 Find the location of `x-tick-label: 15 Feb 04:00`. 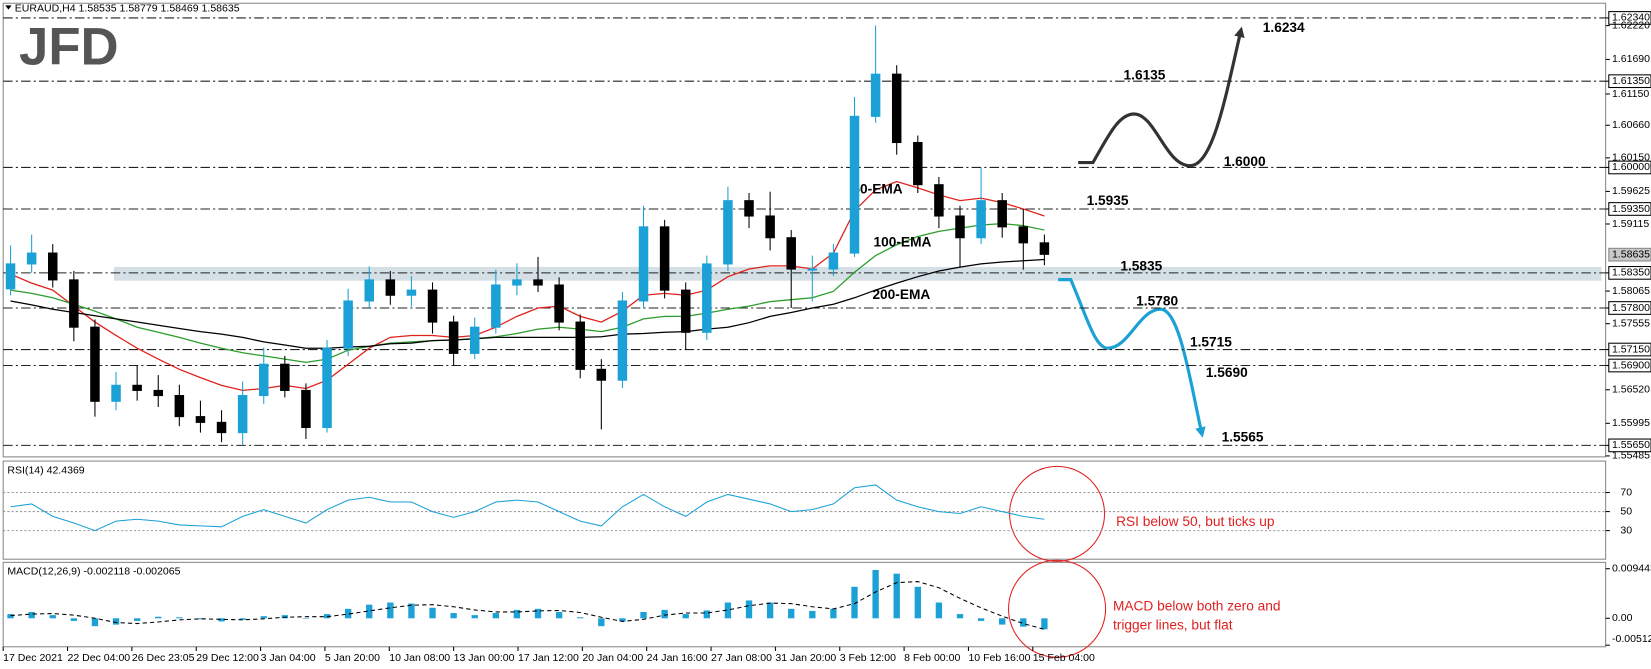

x-tick-label: 15 Feb 04:00 is located at coordinates (1064, 658).